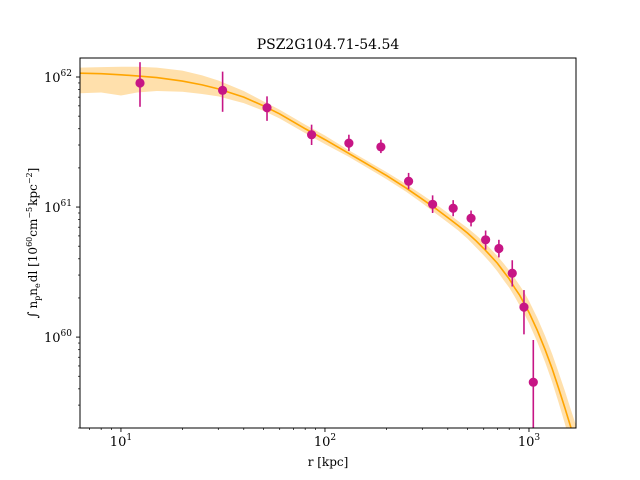  What do you see at coordinates (58, 207) in the screenshot?
I see `y-tick-label: 1061` at bounding box center [58, 207].